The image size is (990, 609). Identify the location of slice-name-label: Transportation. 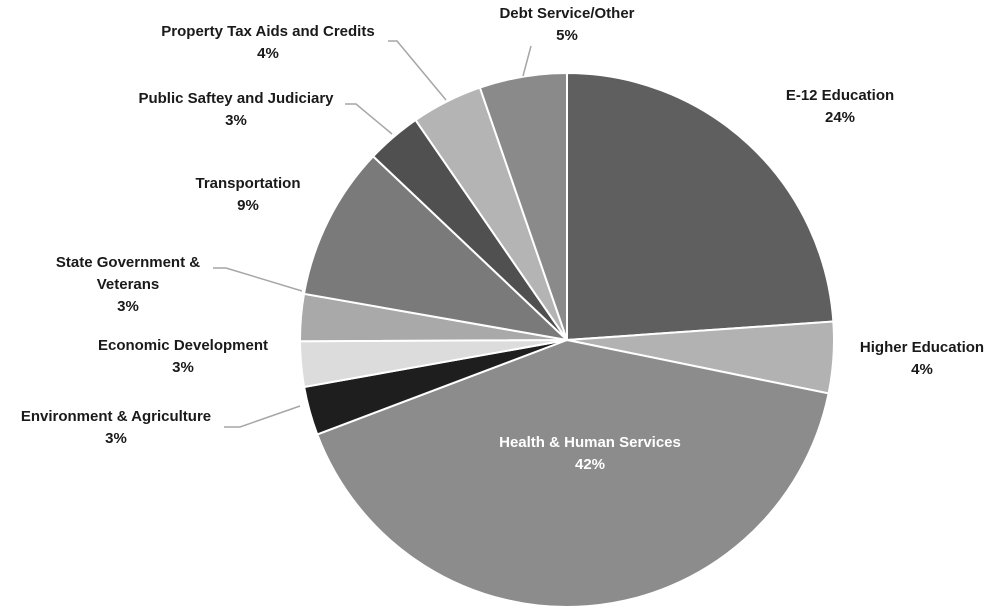
(247, 183).